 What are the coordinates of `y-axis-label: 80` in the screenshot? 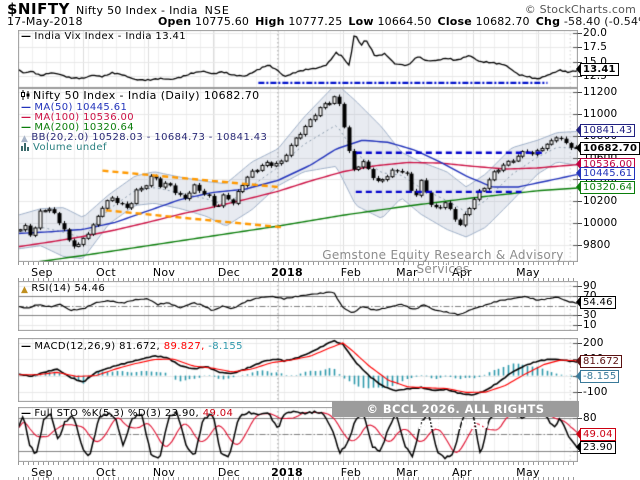 It's located at (587, 417).